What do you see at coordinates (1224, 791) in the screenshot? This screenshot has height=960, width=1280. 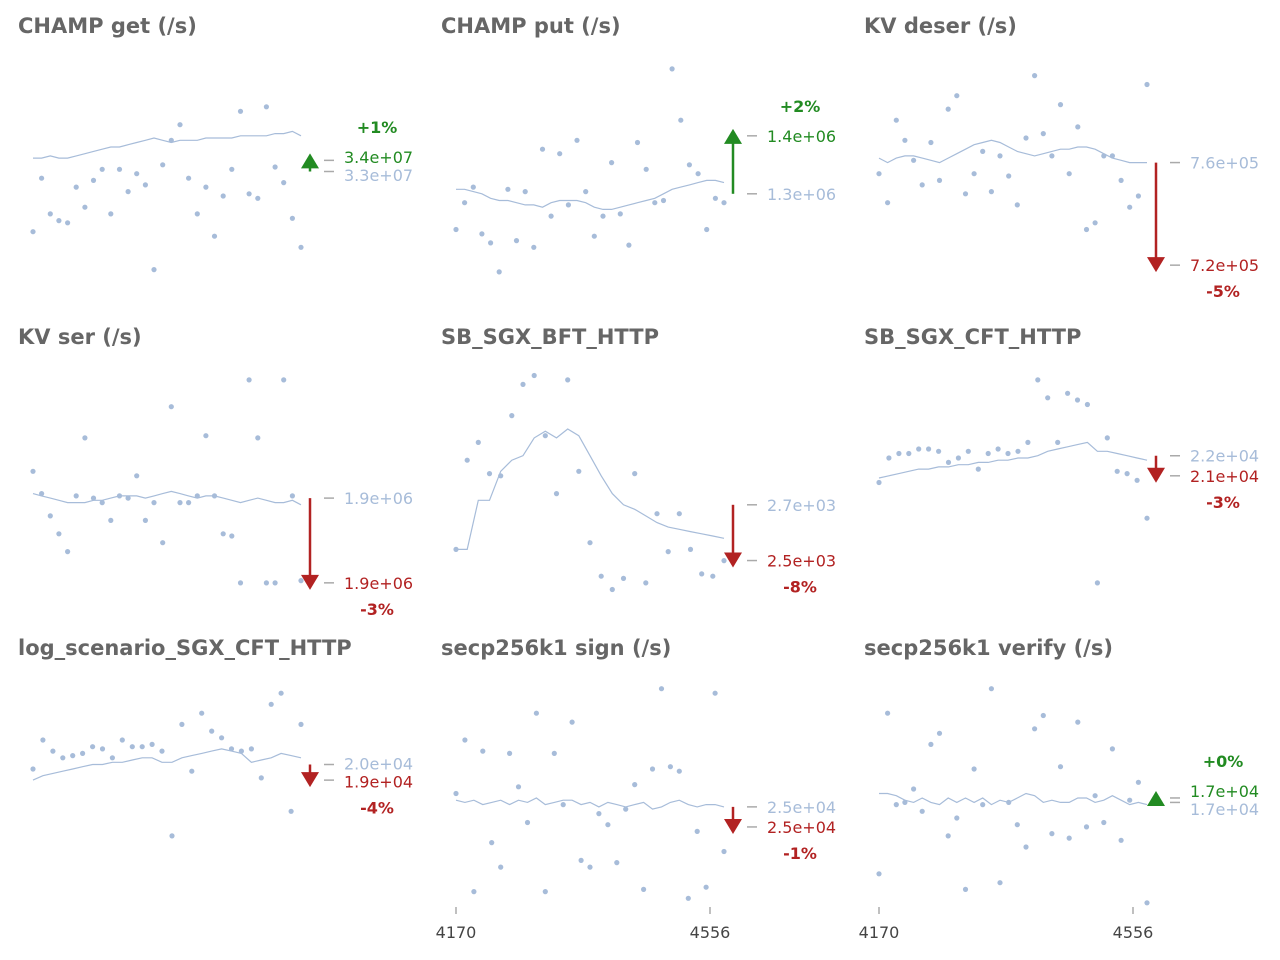 I see `current-label: 1.7e+04` at bounding box center [1224, 791].